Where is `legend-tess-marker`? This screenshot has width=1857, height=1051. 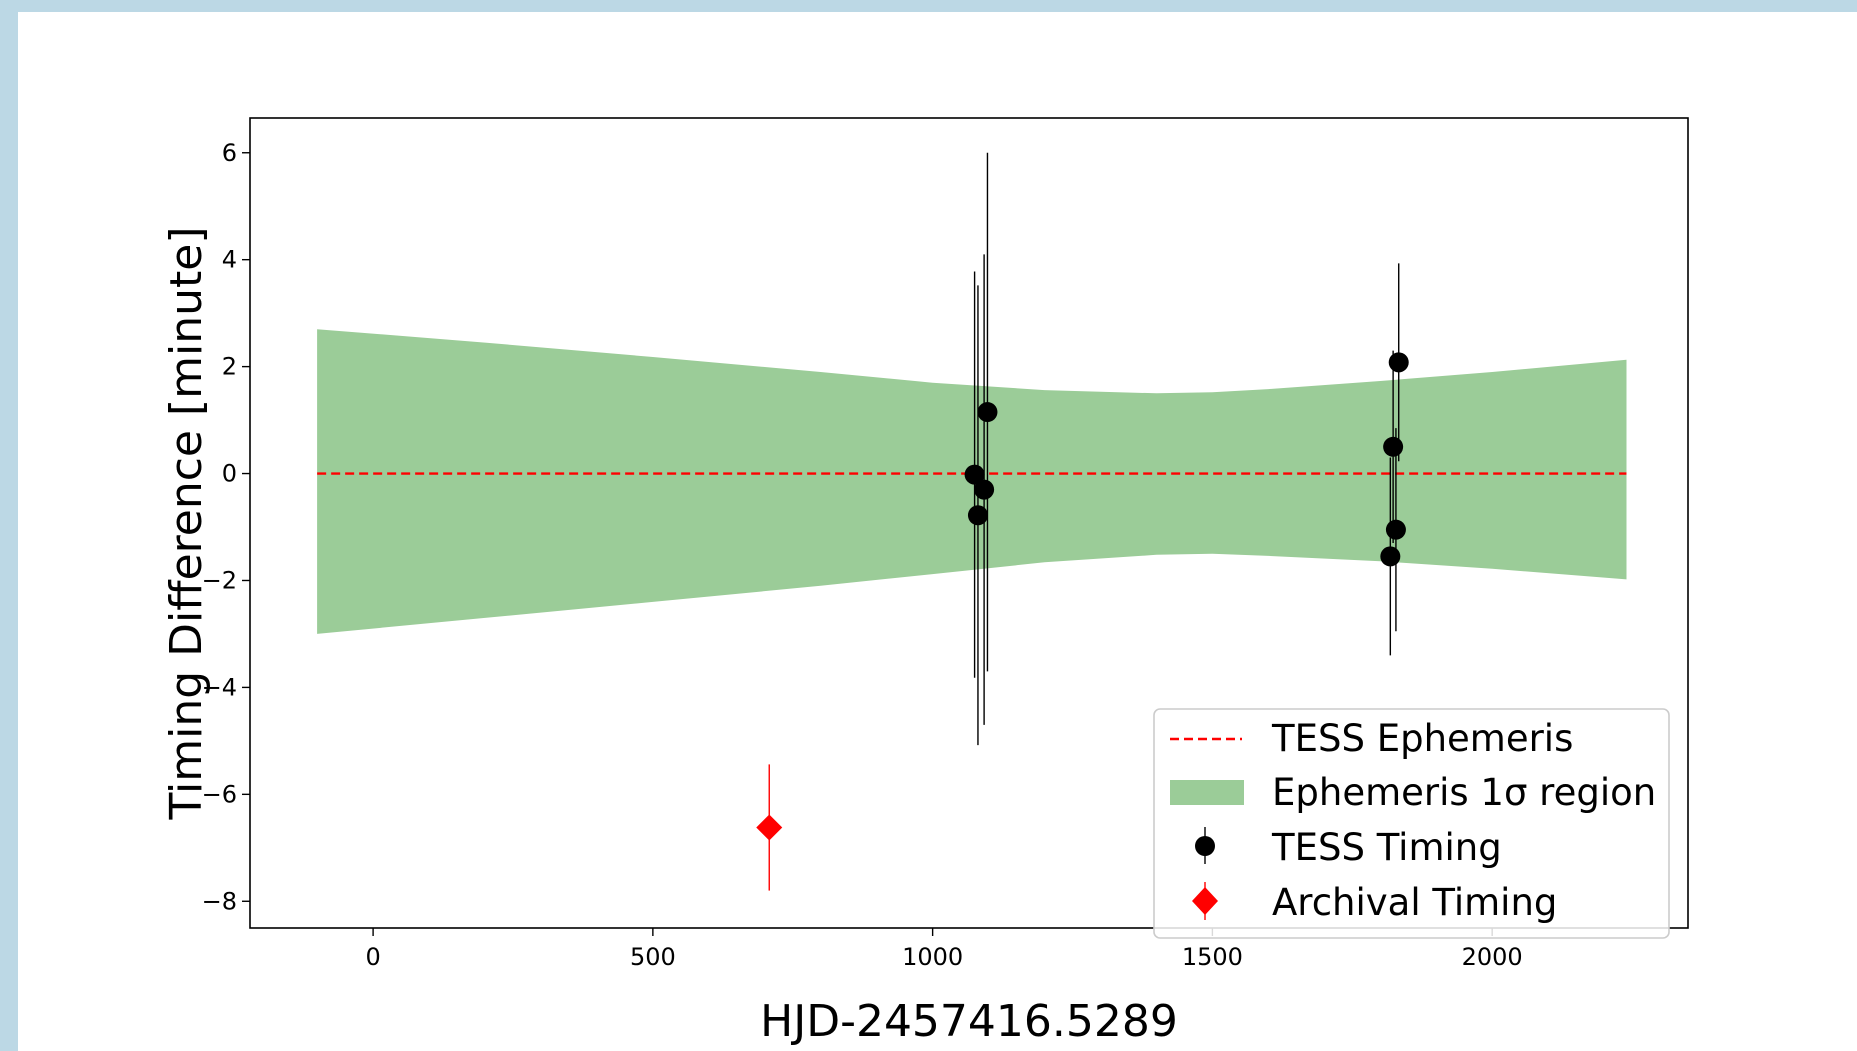 legend-tess-marker is located at coordinates (1205, 846).